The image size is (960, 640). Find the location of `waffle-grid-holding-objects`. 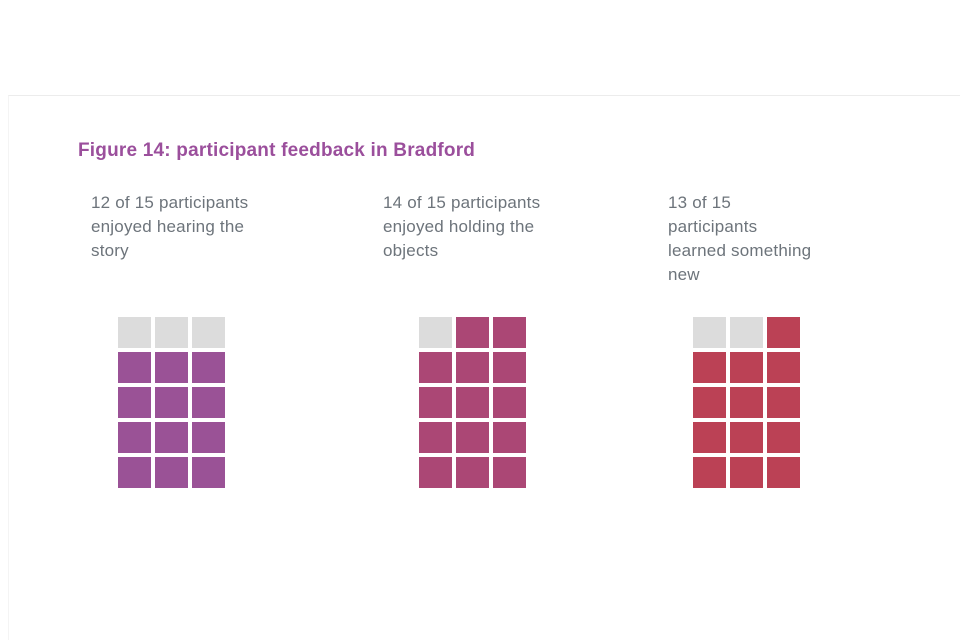

waffle-grid-holding-objects is located at coordinates (472, 402).